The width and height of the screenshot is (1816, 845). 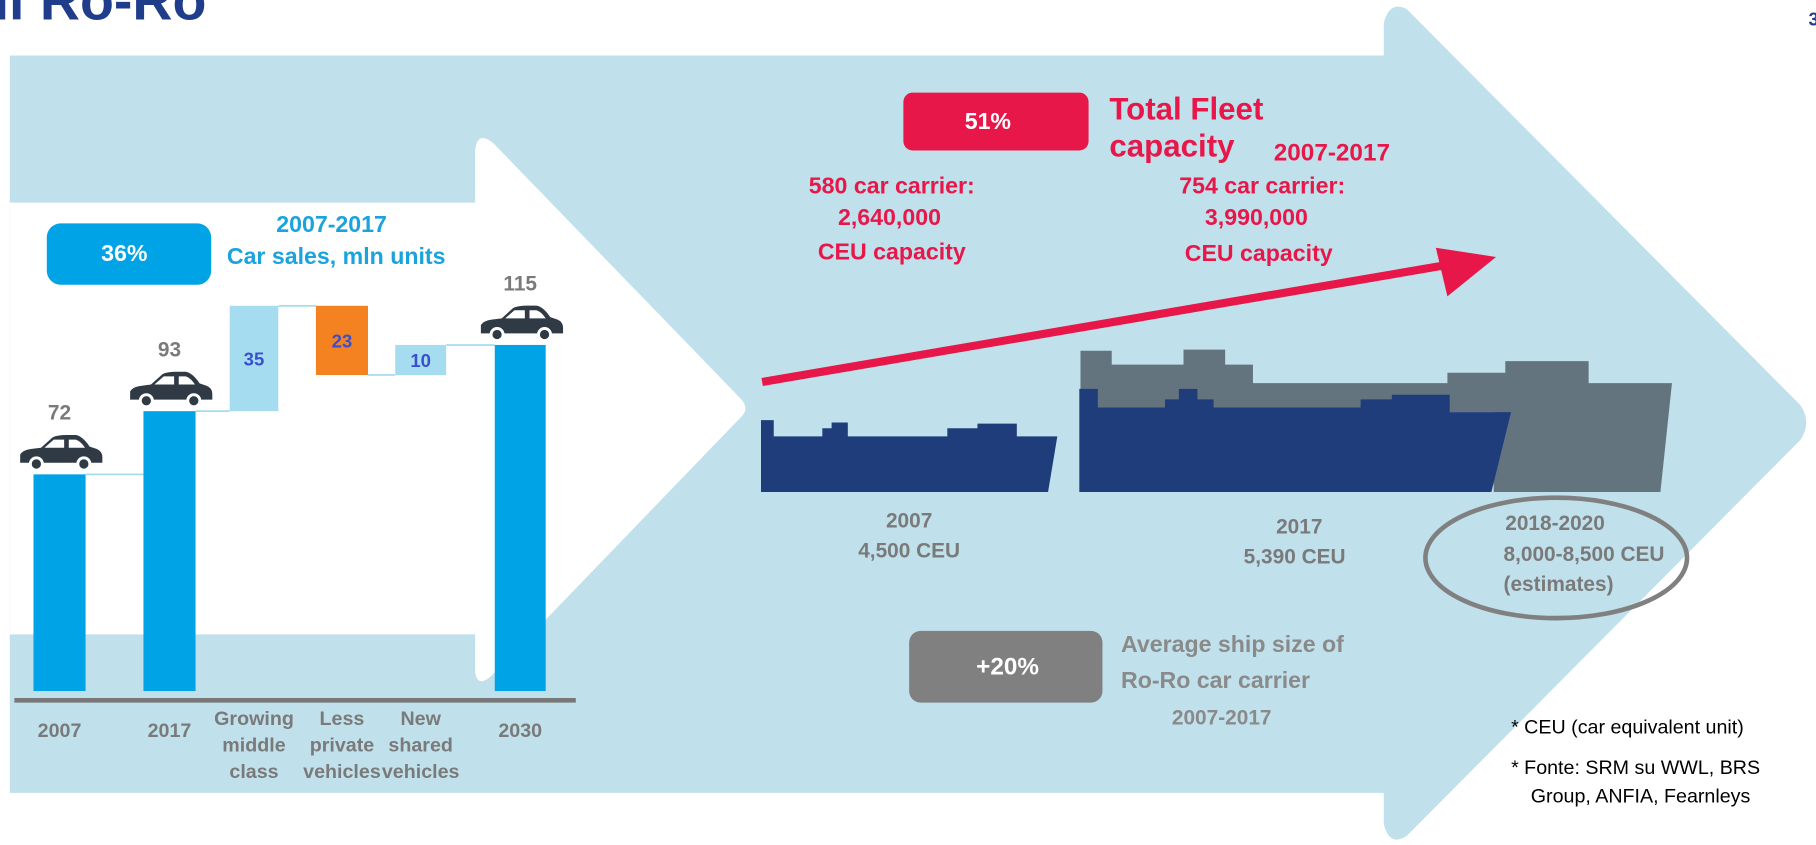 What do you see at coordinates (892, 186) in the screenshot?
I see `fleet-text: 580 car carrier:` at bounding box center [892, 186].